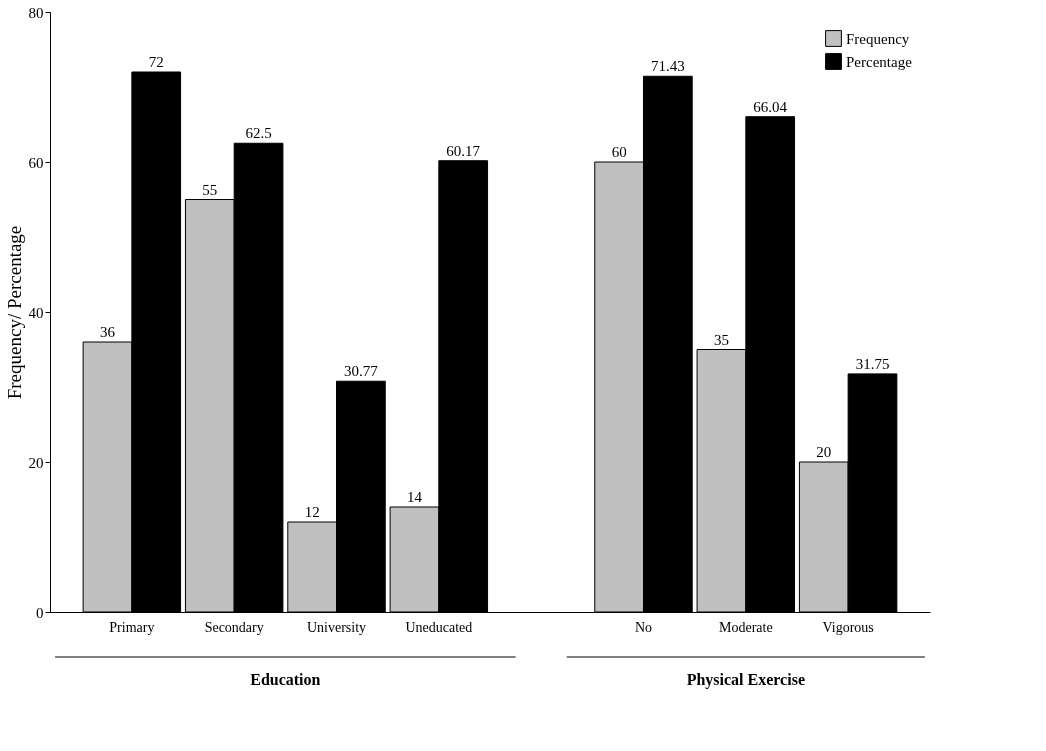 This screenshot has height=751, width=1046. What do you see at coordinates (872, 363) in the screenshot?
I see `data-label: 31.75` at bounding box center [872, 363].